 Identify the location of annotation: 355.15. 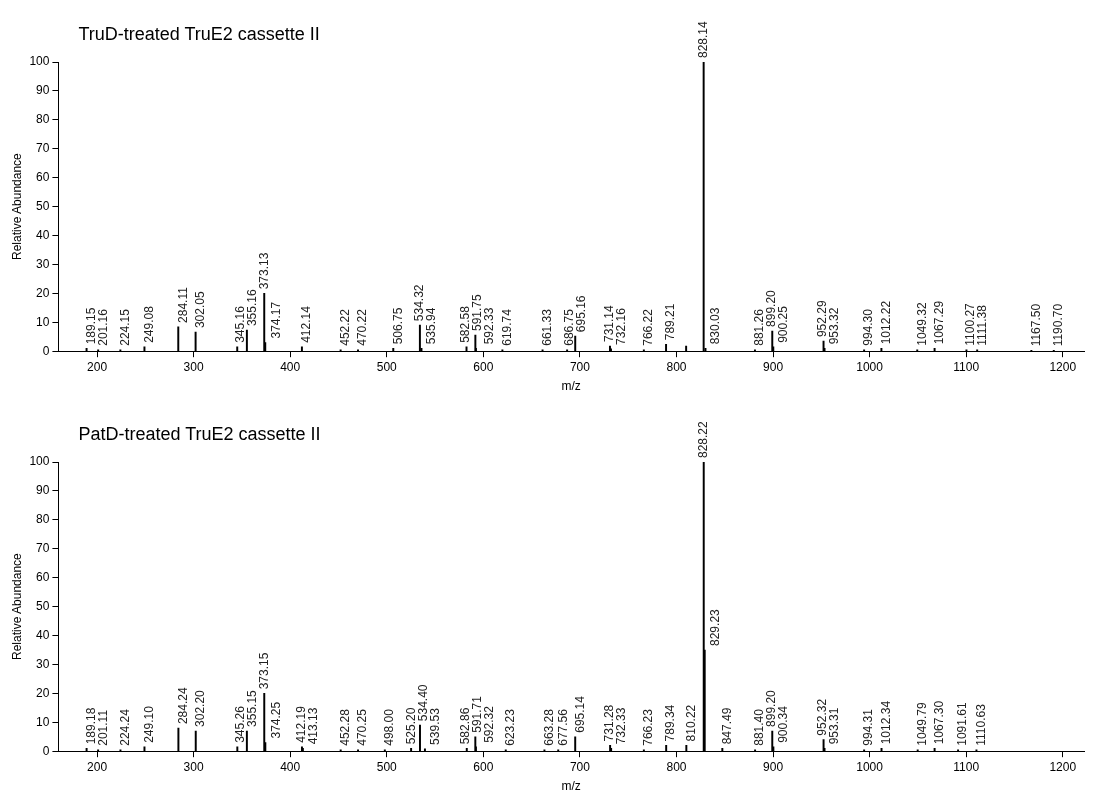
(251, 708).